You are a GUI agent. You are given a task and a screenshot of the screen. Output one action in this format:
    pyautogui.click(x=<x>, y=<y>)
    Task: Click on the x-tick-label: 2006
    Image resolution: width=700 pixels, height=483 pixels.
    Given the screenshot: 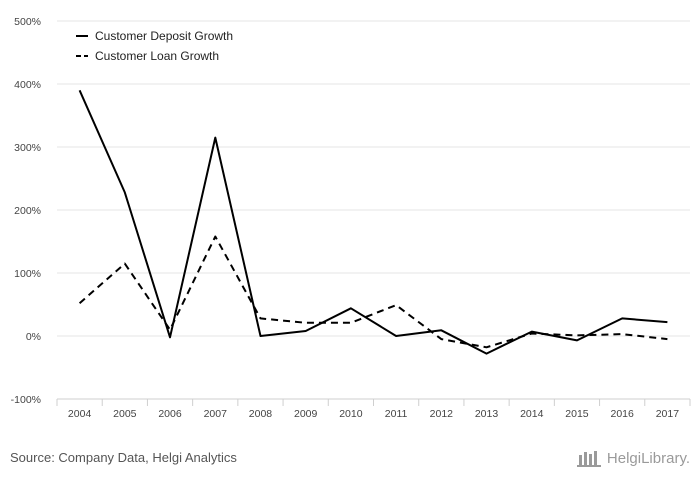 What is the action you would take?
    pyautogui.click(x=170, y=414)
    